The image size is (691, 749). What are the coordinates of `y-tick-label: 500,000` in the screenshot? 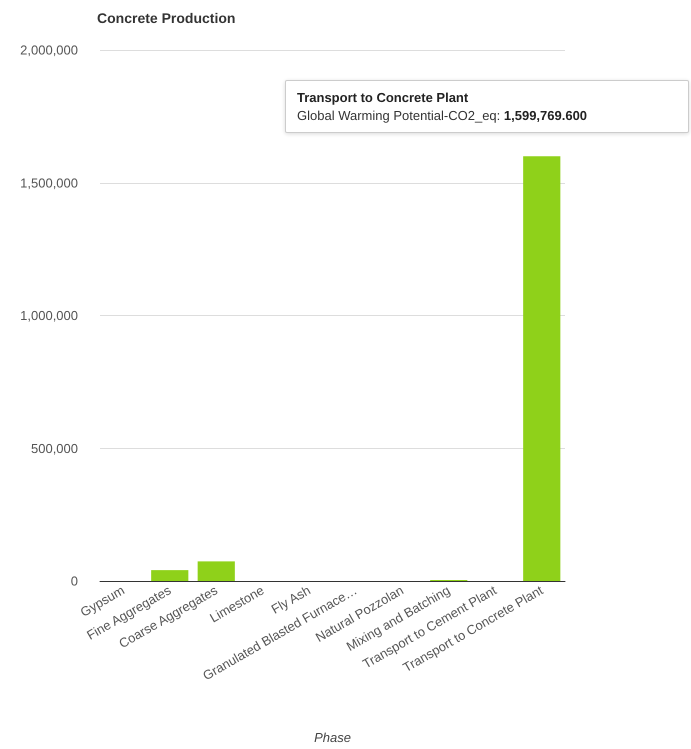 It's located at (54, 448).